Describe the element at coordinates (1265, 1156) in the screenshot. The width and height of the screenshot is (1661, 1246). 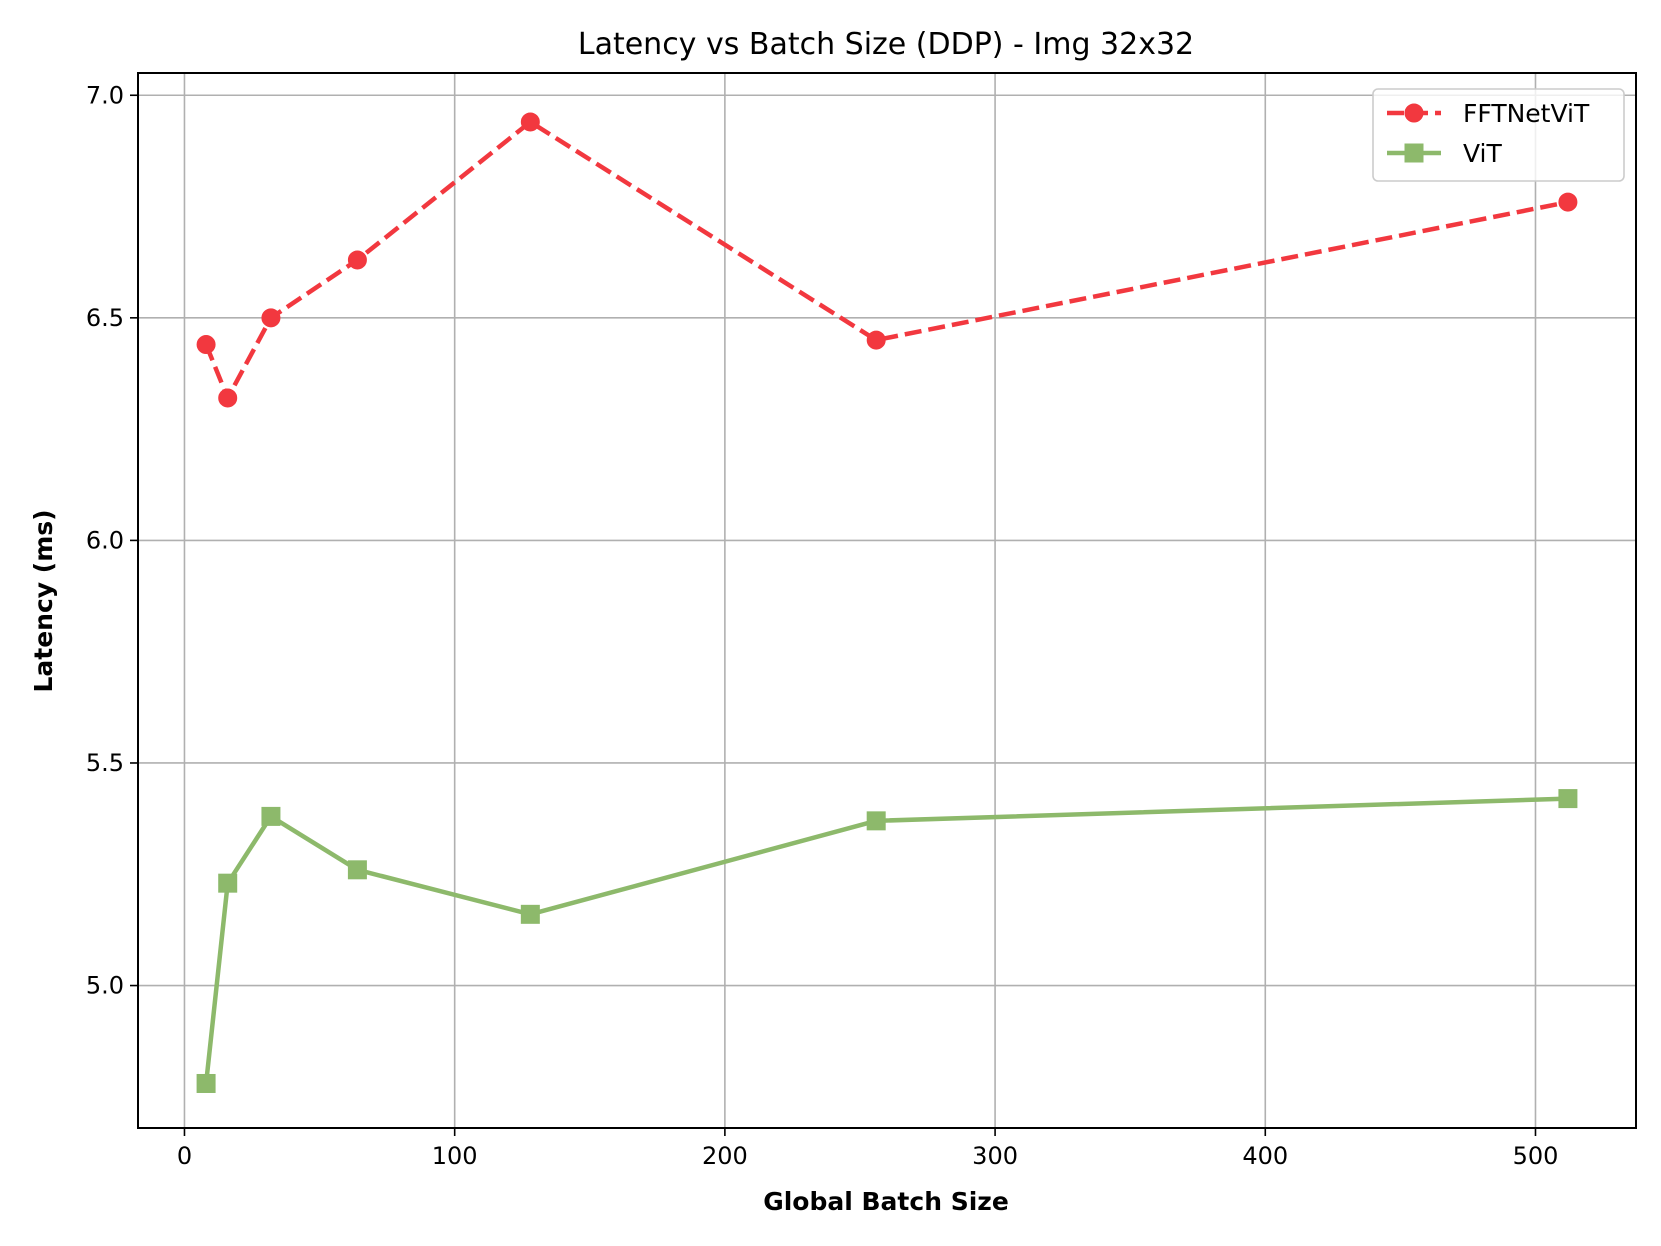
I see `x-tick-label: 400` at that location.